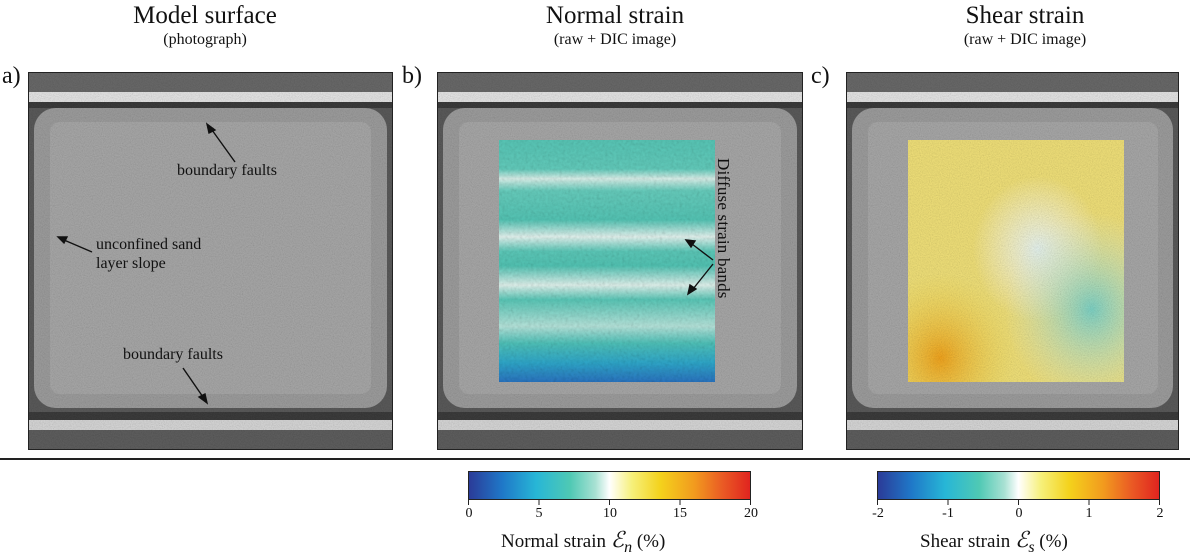 The width and height of the screenshot is (1190, 559). What do you see at coordinates (680, 513) in the screenshot?
I see `normal-tick-3: 15` at bounding box center [680, 513].